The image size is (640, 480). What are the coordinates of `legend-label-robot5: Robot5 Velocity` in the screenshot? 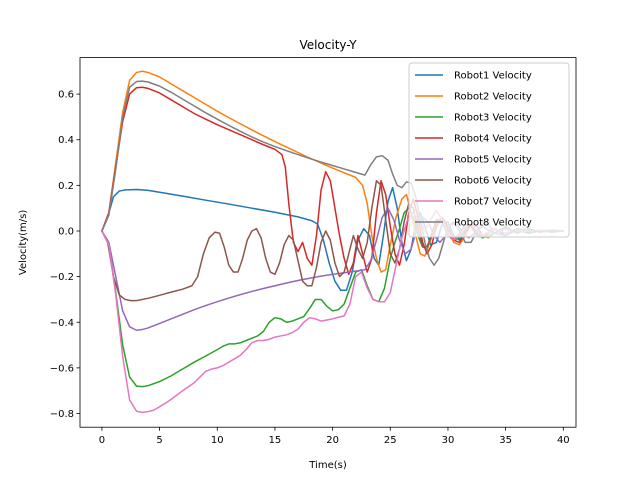 It's located at (493, 160).